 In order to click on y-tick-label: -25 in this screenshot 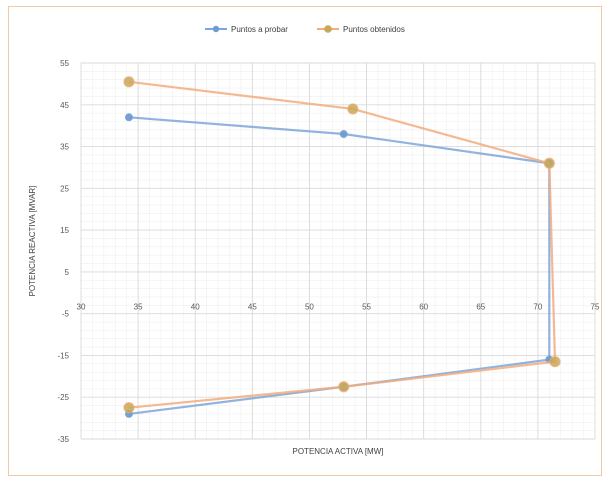, I will do `click(63, 397)`.